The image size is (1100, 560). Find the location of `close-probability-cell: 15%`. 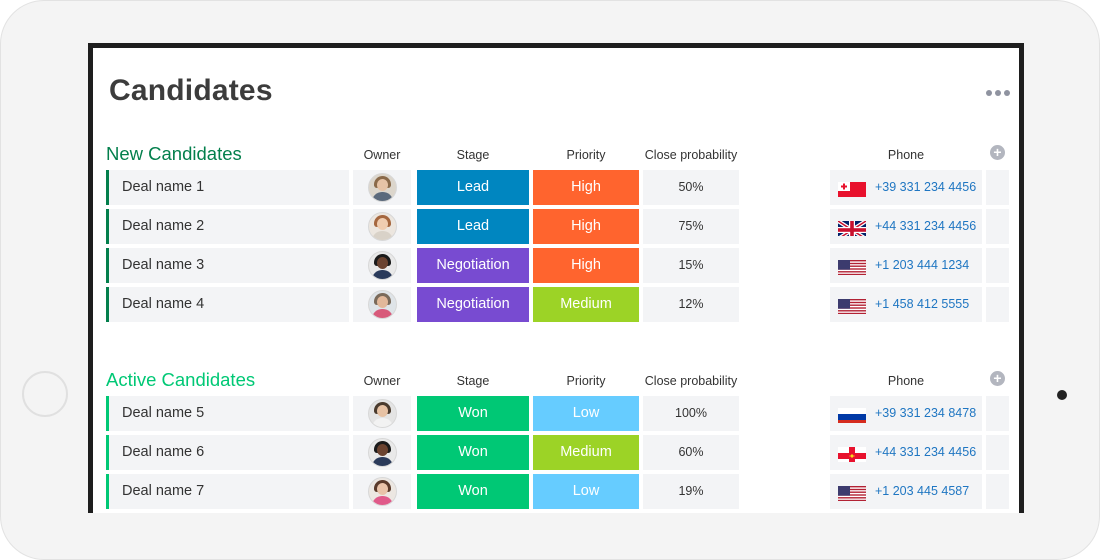

close-probability-cell: 15% is located at coordinates (691, 265).